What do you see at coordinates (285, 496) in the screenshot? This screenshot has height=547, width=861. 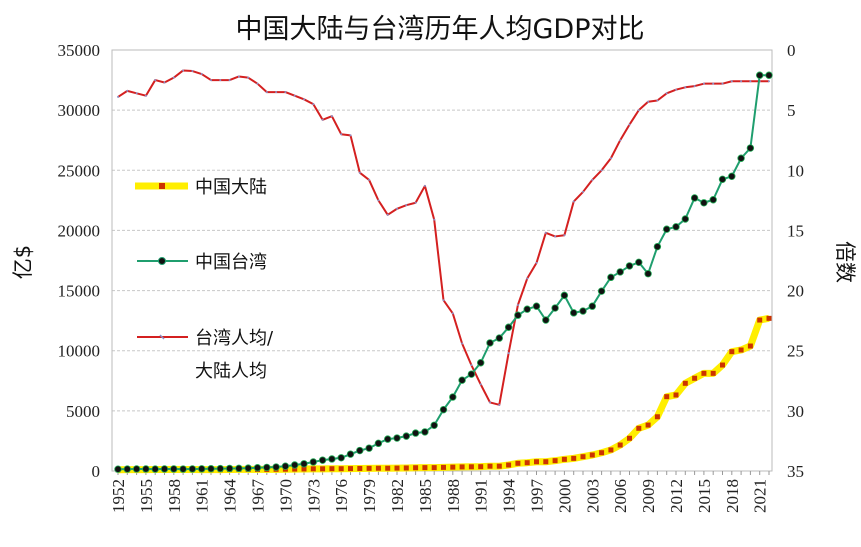 I see `x-tick-label: 1970` at bounding box center [285, 496].